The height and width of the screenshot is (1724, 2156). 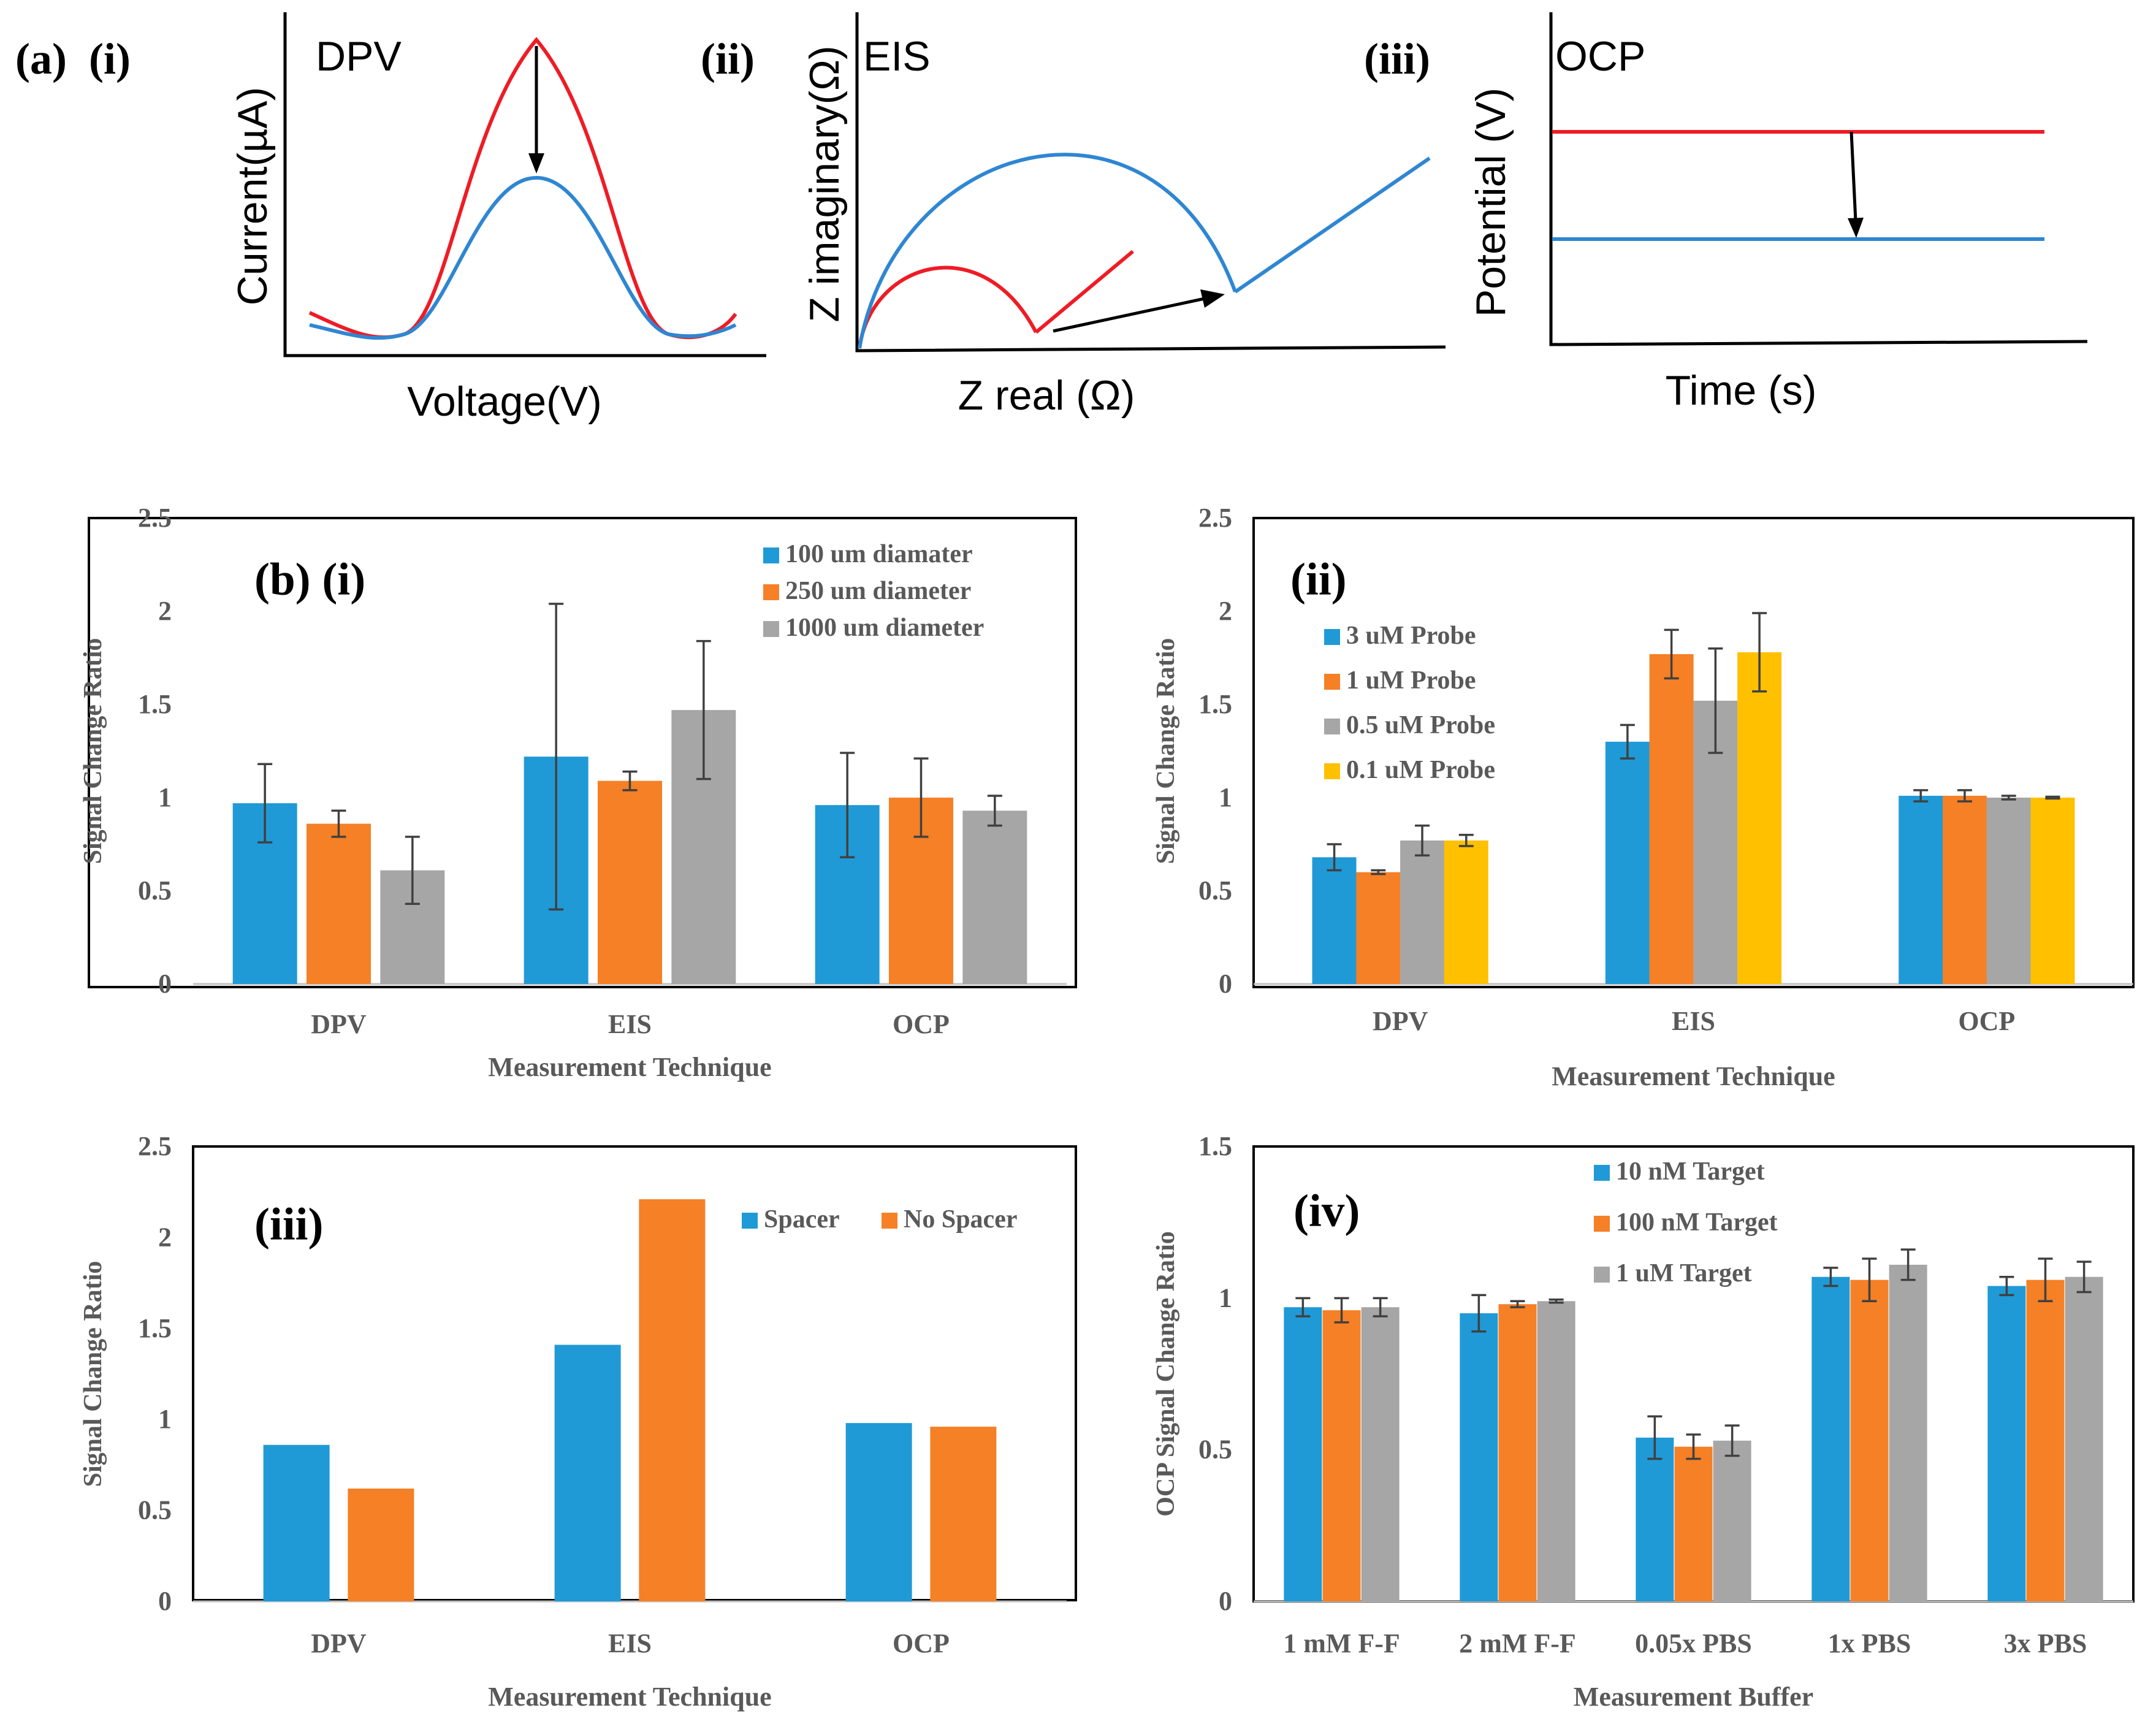 What do you see at coordinates (1600, 56) in the screenshot?
I see `ocp-title: OCP` at bounding box center [1600, 56].